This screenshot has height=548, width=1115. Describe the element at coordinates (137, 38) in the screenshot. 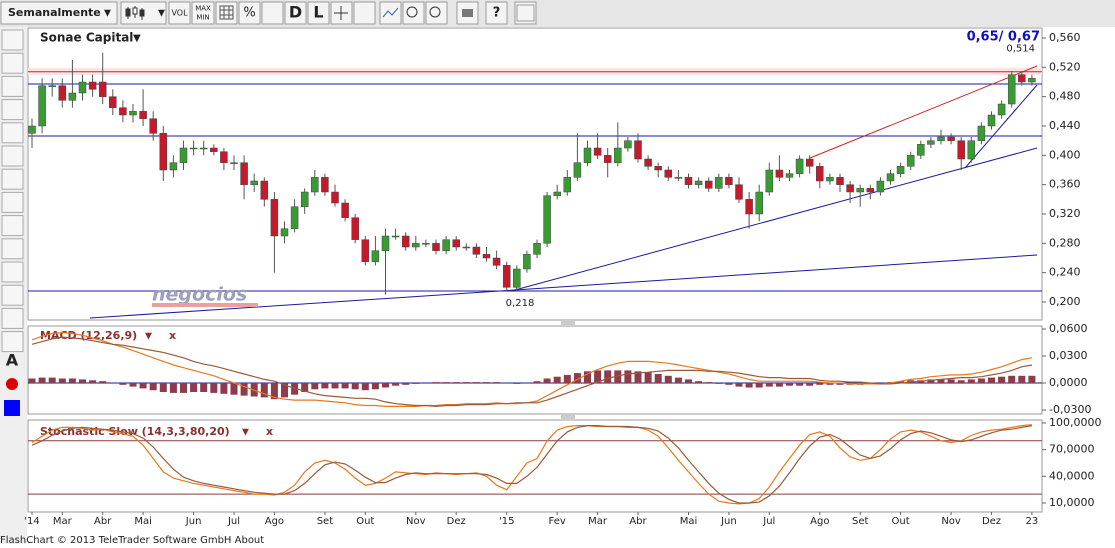

I see `title-menu: ▼` at that location.